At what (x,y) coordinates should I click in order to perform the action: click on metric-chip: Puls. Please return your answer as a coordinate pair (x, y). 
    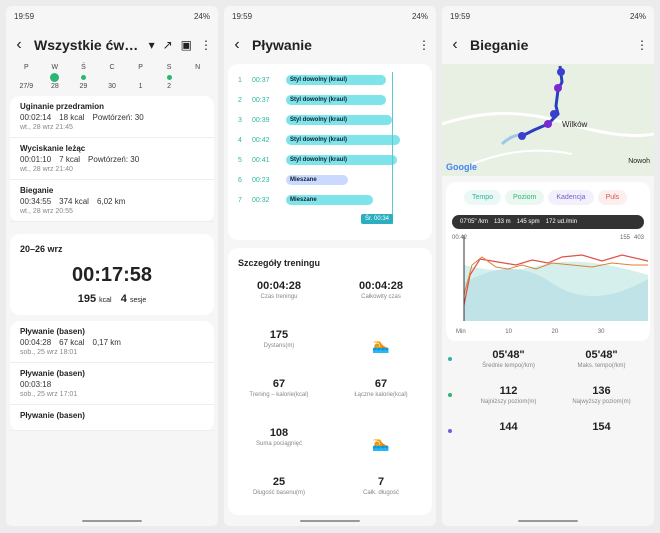
    Looking at the image, I should click on (612, 197).